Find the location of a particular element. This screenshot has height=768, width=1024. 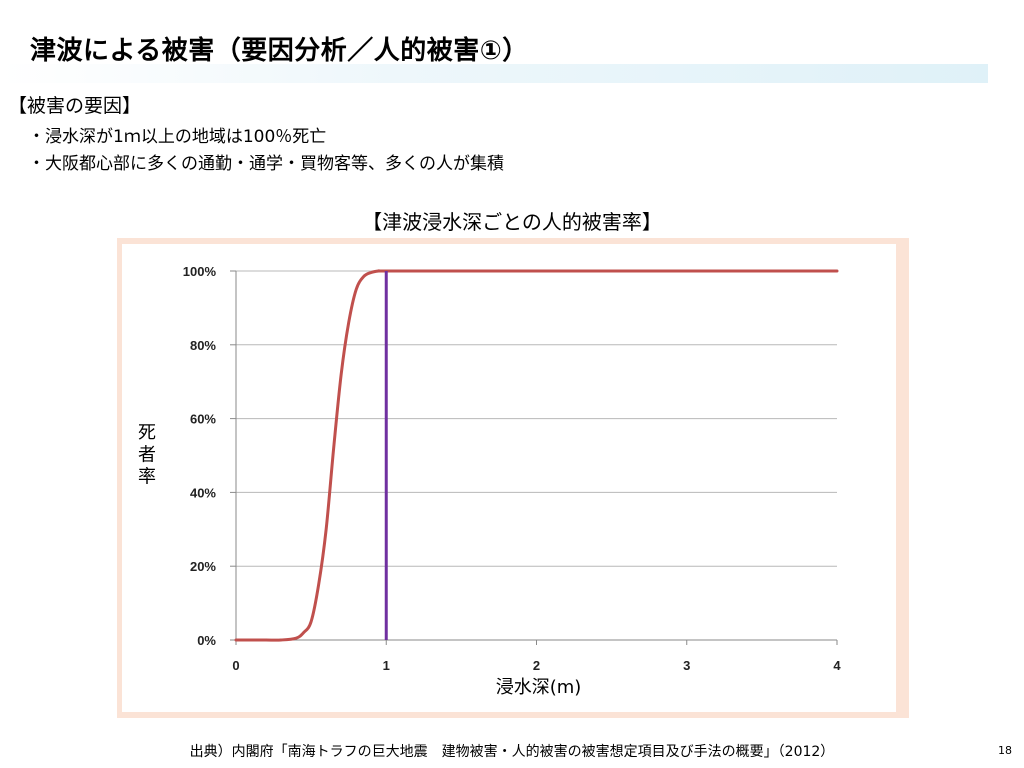

y-axis-title-char: 率 is located at coordinates (147, 477).